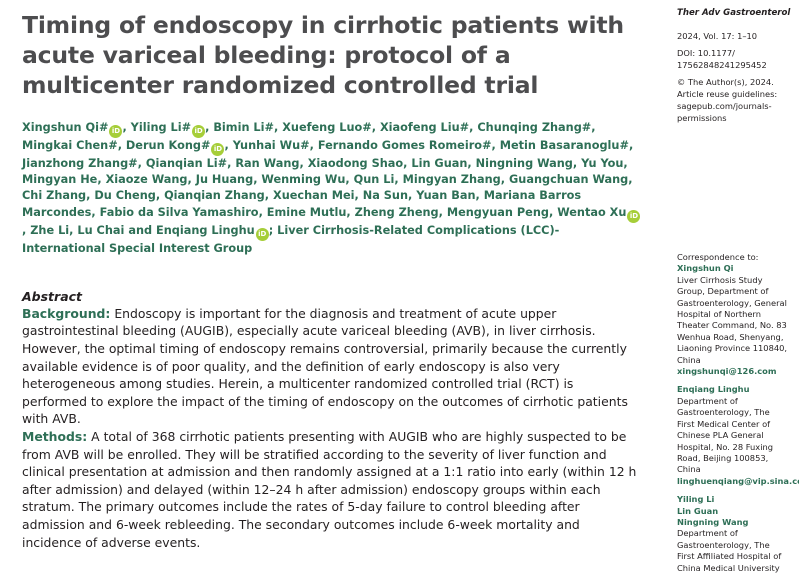 This screenshot has height=581, width=799. Describe the element at coordinates (720, 279) in the screenshot. I see `contact-address-line: Liver Cirrhosis Study` at that location.